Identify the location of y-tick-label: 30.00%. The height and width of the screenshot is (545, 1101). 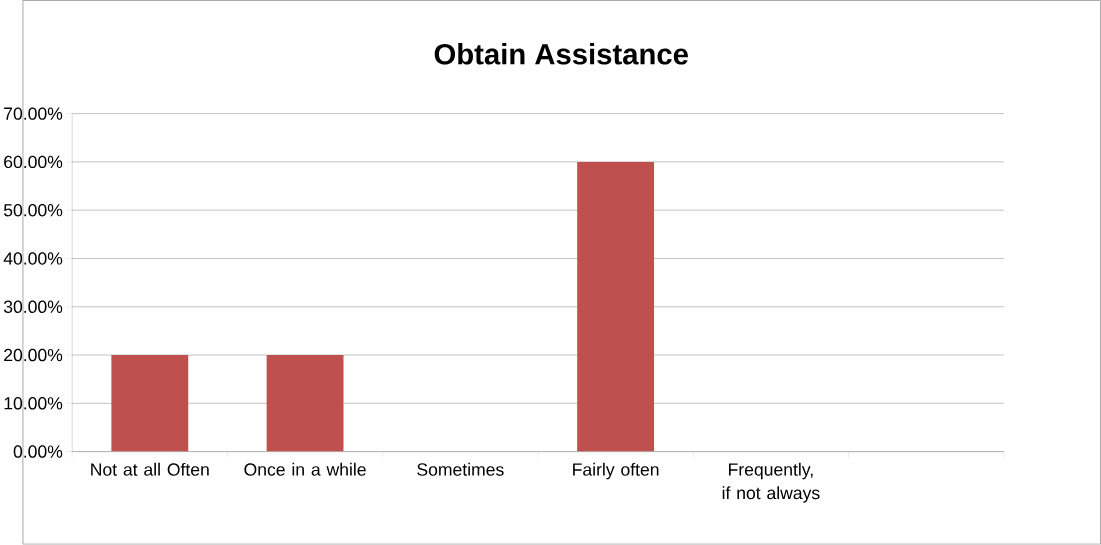
(33, 307).